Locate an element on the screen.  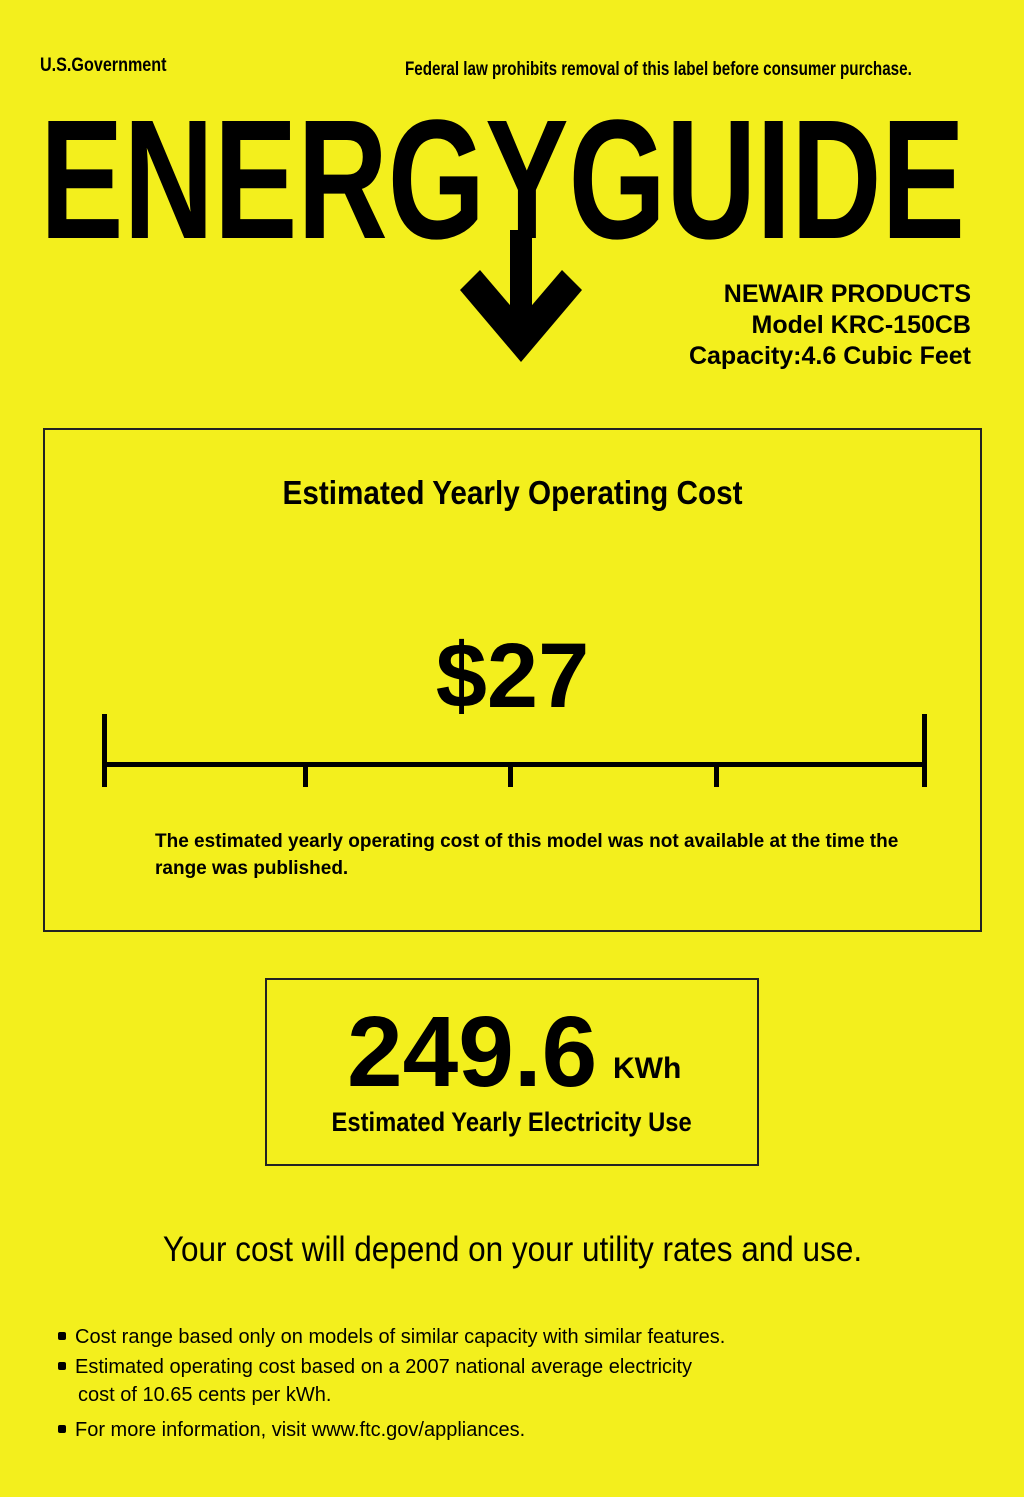
scale-end-left is located at coordinates (104, 750).